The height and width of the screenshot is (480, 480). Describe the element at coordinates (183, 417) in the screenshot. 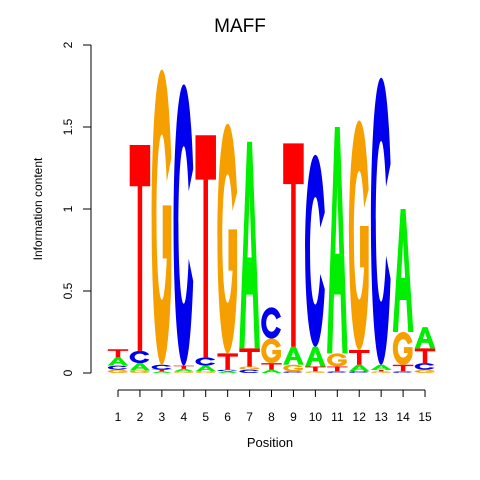

I see `x-tick-label: 4` at that location.